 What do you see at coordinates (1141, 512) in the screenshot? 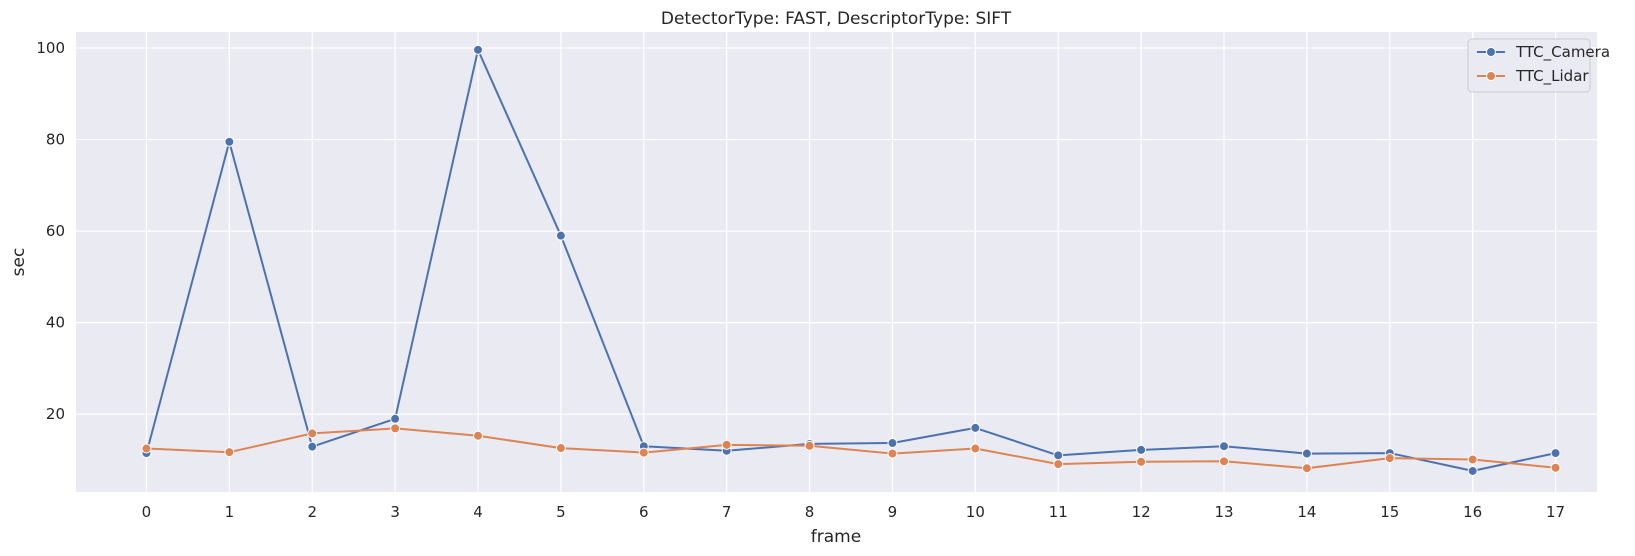
I see `x-tick-label: 12` at bounding box center [1141, 512].